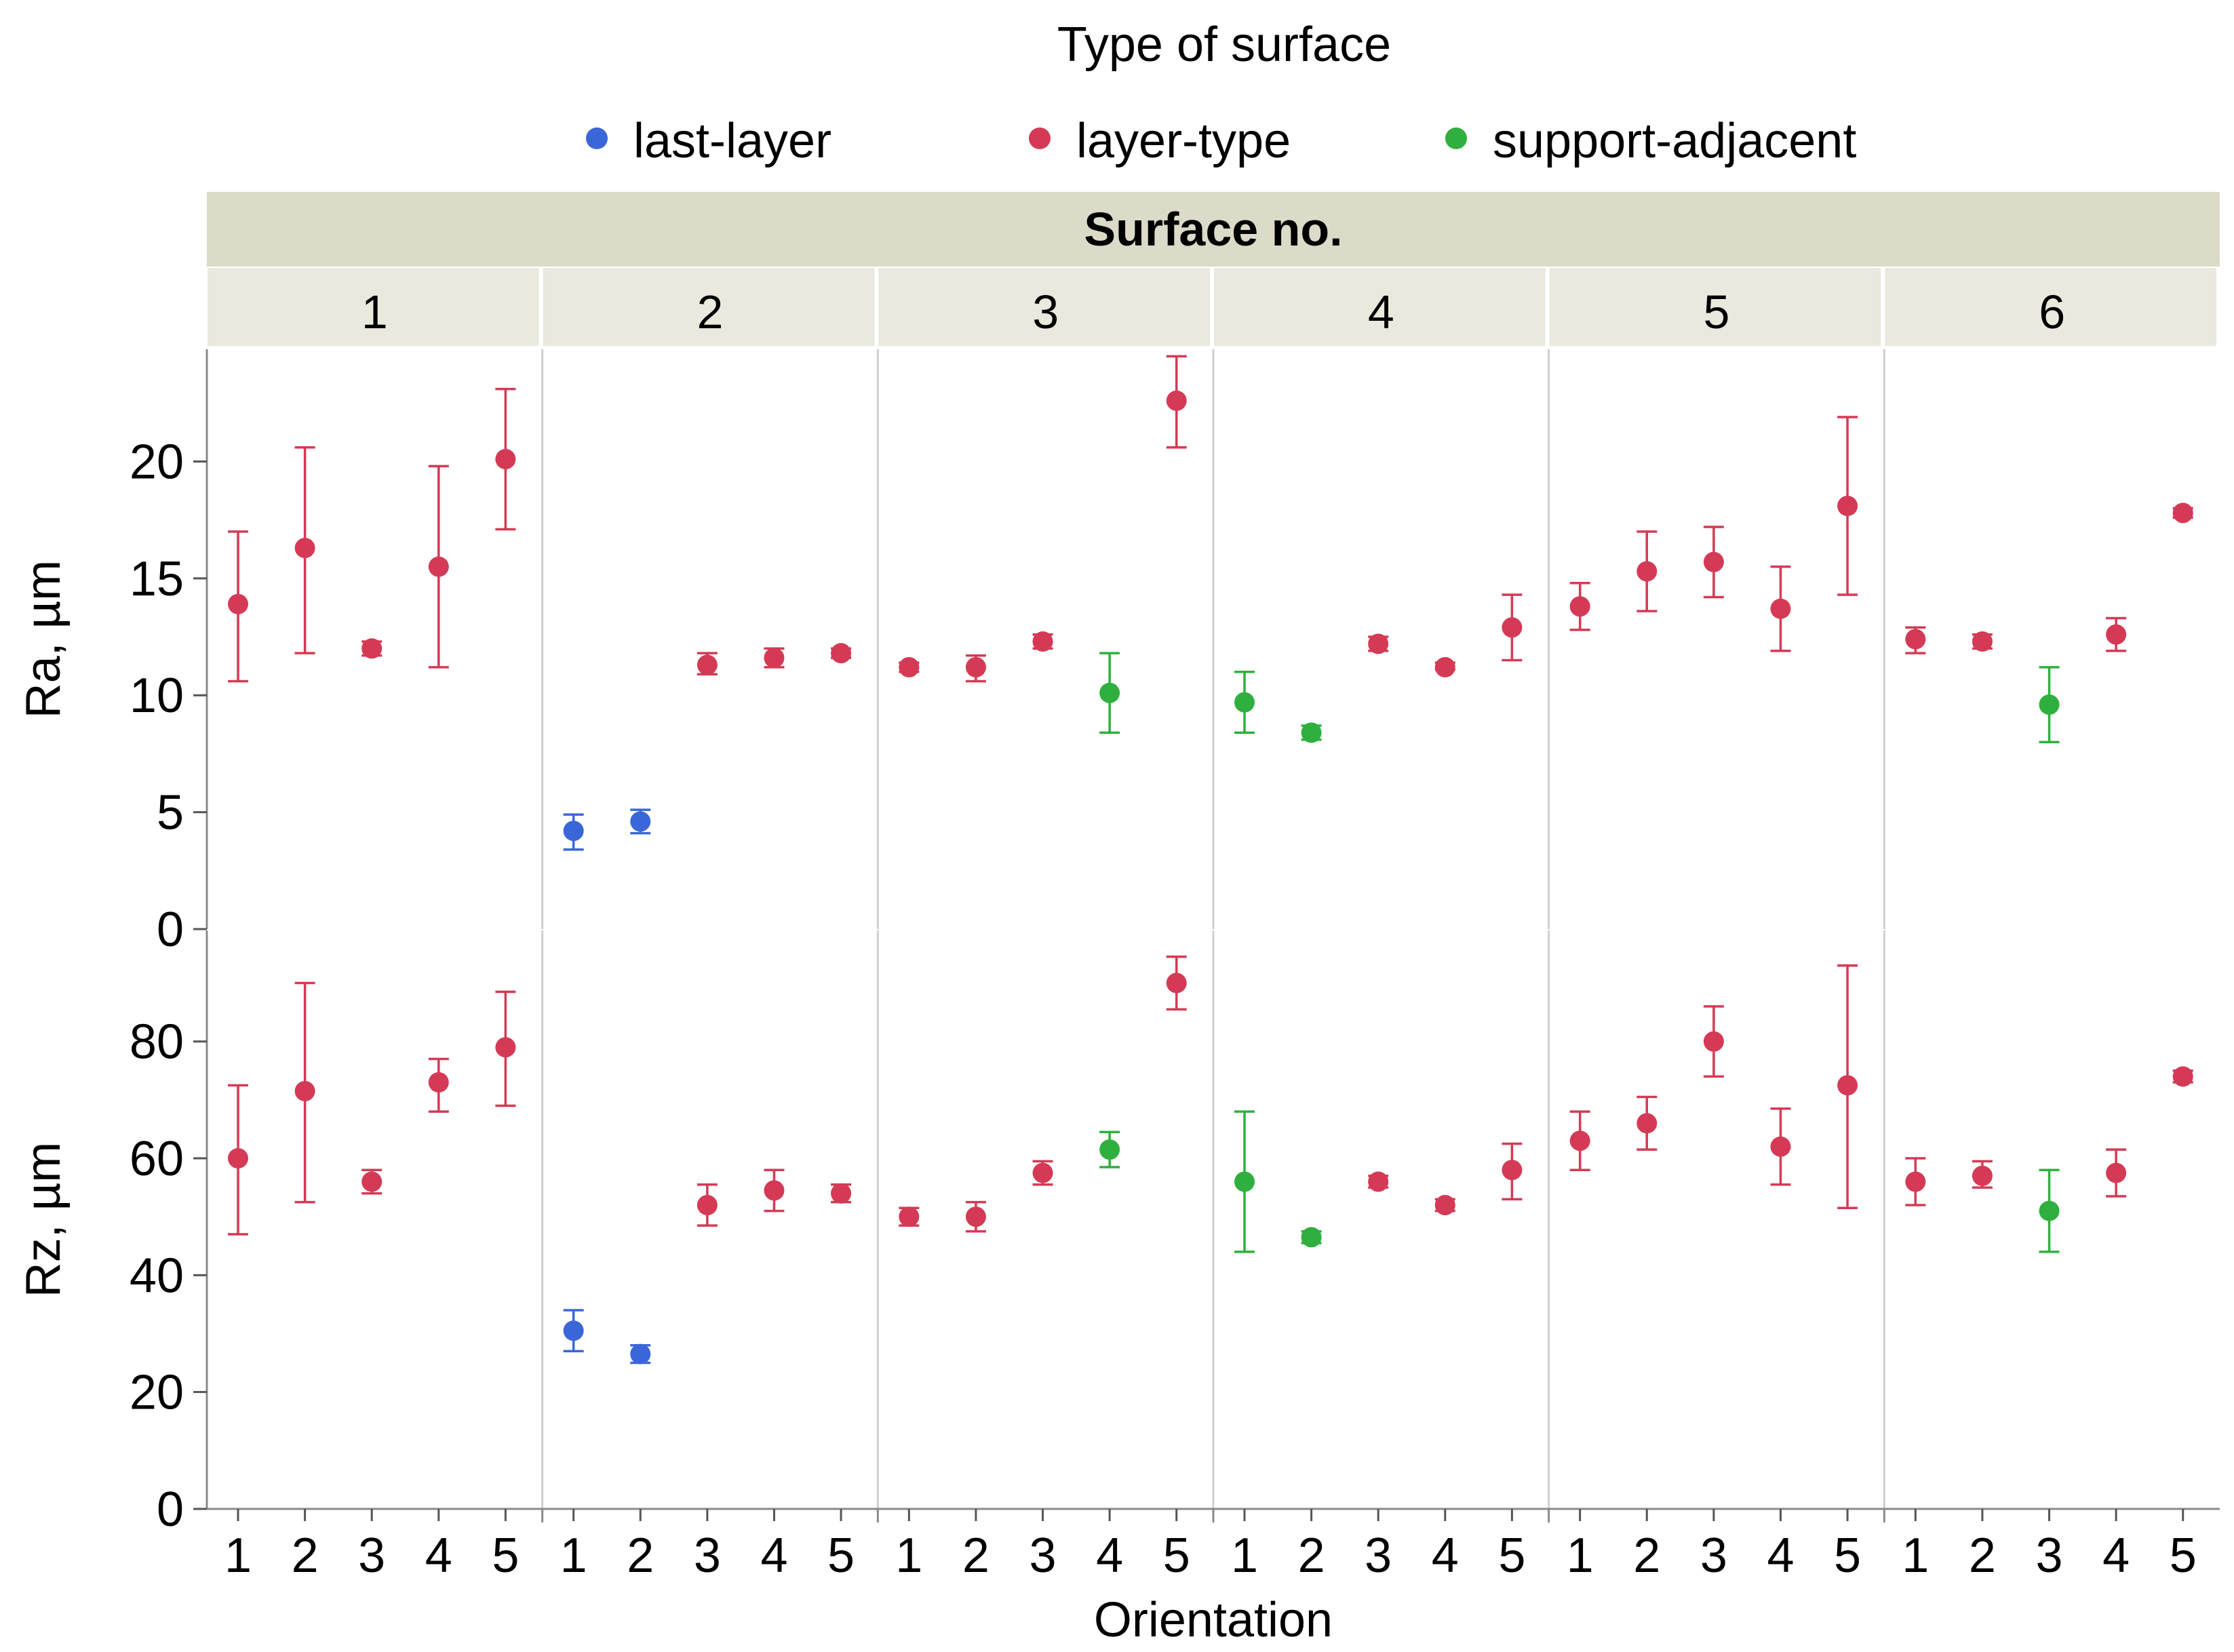  What do you see at coordinates (710, 312) in the screenshot?
I see `facet-label-2: 2` at bounding box center [710, 312].